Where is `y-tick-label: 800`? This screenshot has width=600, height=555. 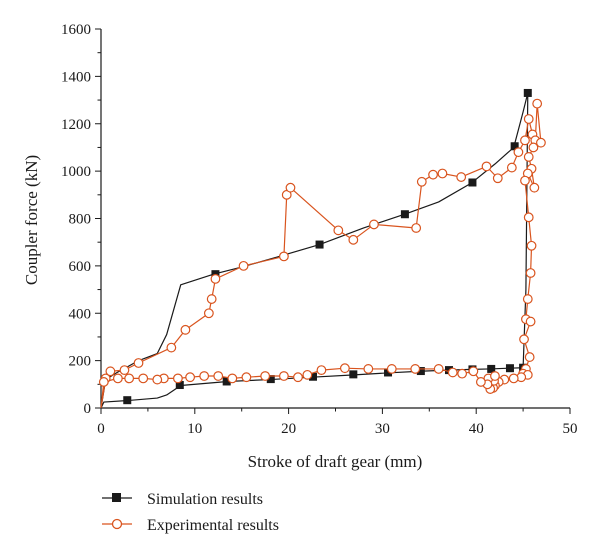
y-tick-label: 800 is located at coordinates (80, 220).